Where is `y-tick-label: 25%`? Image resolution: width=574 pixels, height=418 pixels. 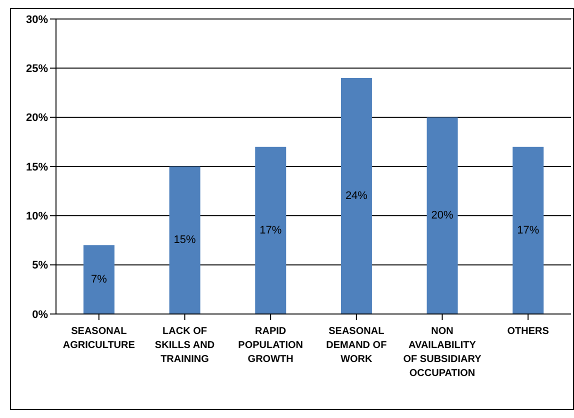
y-tick-label: 25% is located at coordinates (37, 69).